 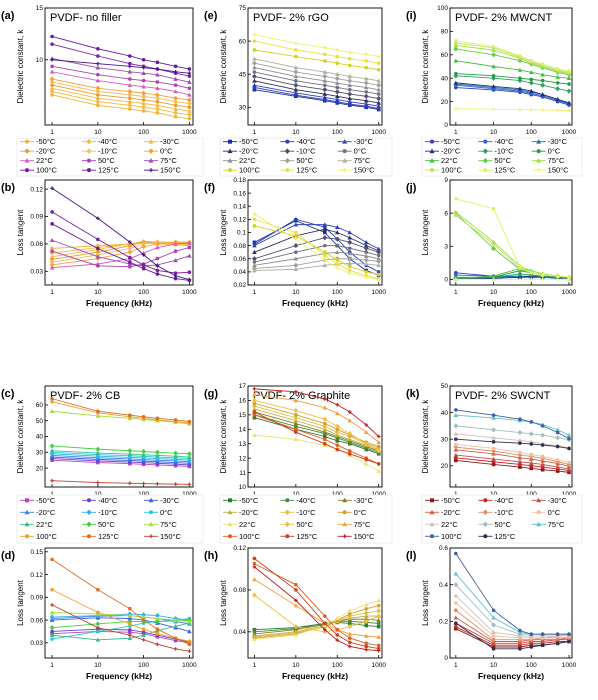 I want to click on x-tick-label: 1000, so click(x=378, y=132).